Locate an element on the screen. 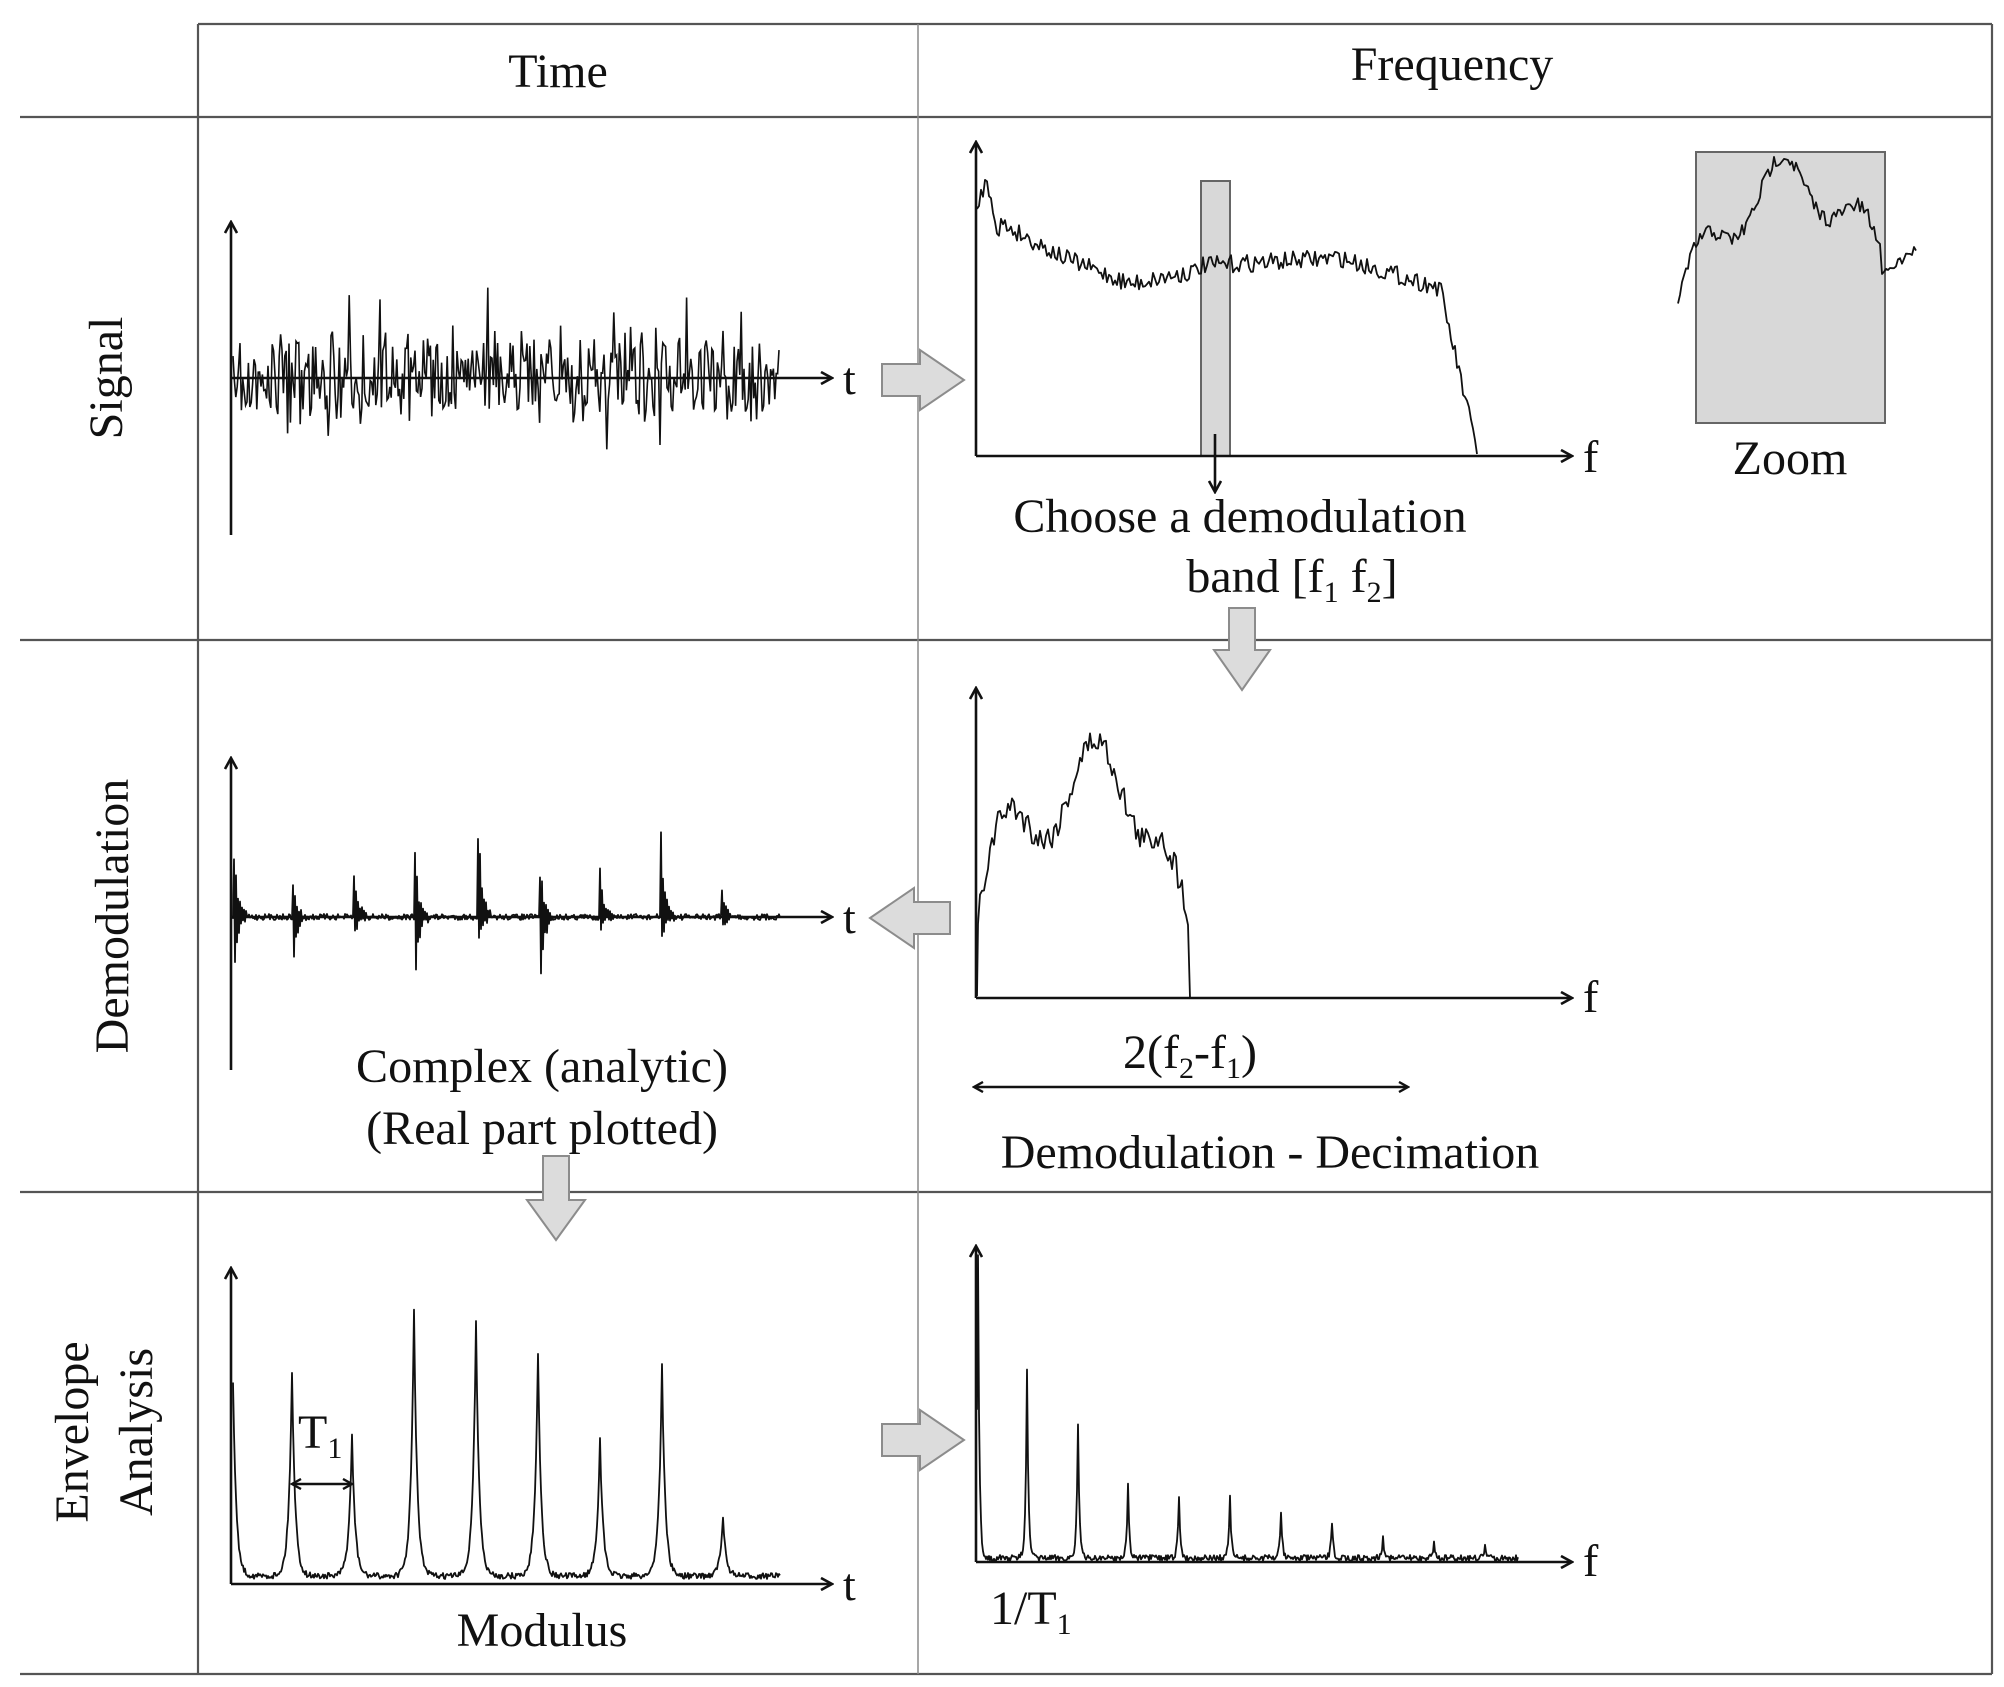  envelope-time-curve is located at coordinates (506, 1444).